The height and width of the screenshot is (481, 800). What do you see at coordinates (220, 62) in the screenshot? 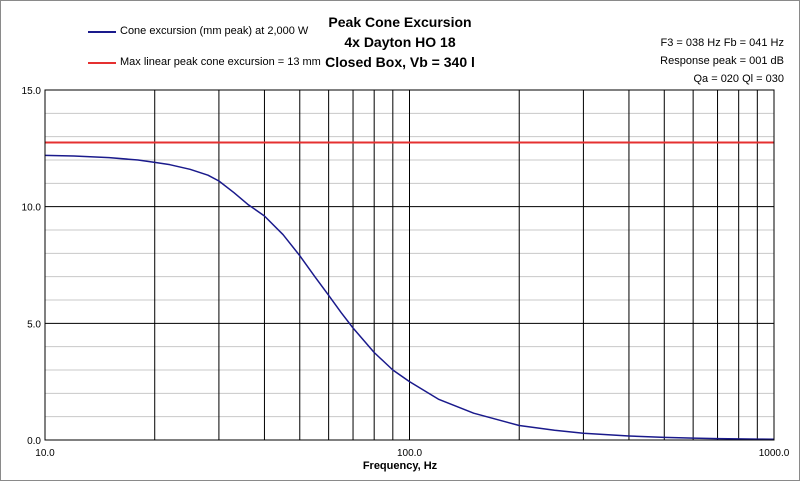
I see `legend-label-max-linear: Max linear peak cone excursion = 13 mm` at bounding box center [220, 62].